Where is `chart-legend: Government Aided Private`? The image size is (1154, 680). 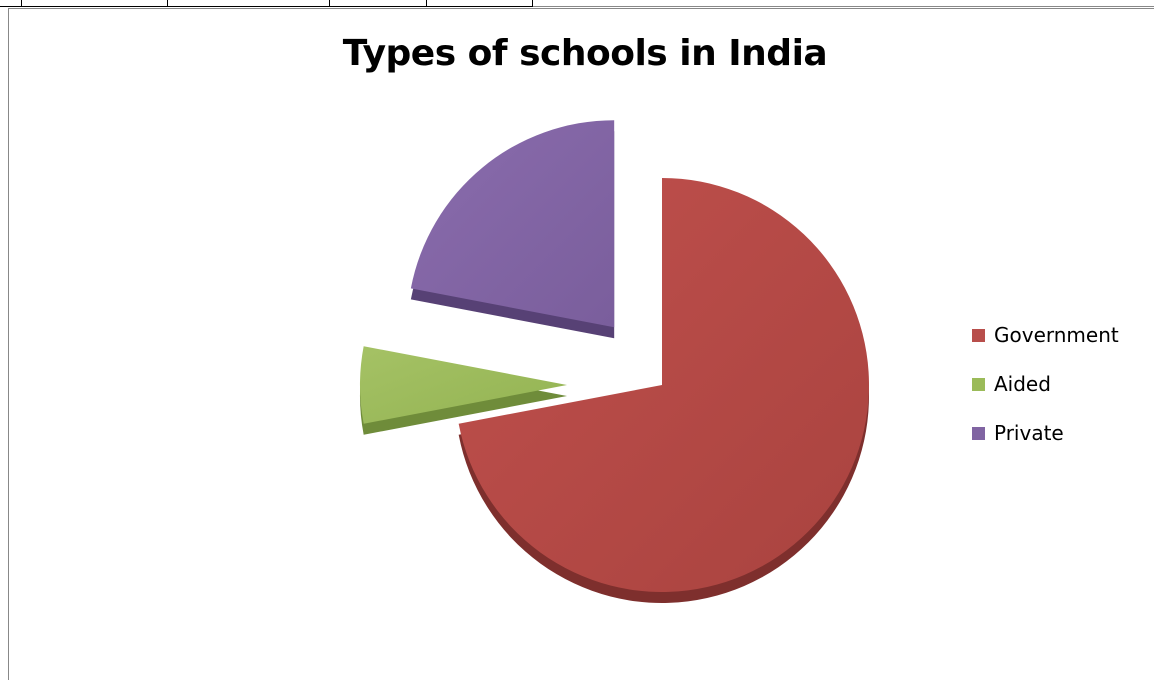 chart-legend: Government Aided Private is located at coordinates (1060, 396).